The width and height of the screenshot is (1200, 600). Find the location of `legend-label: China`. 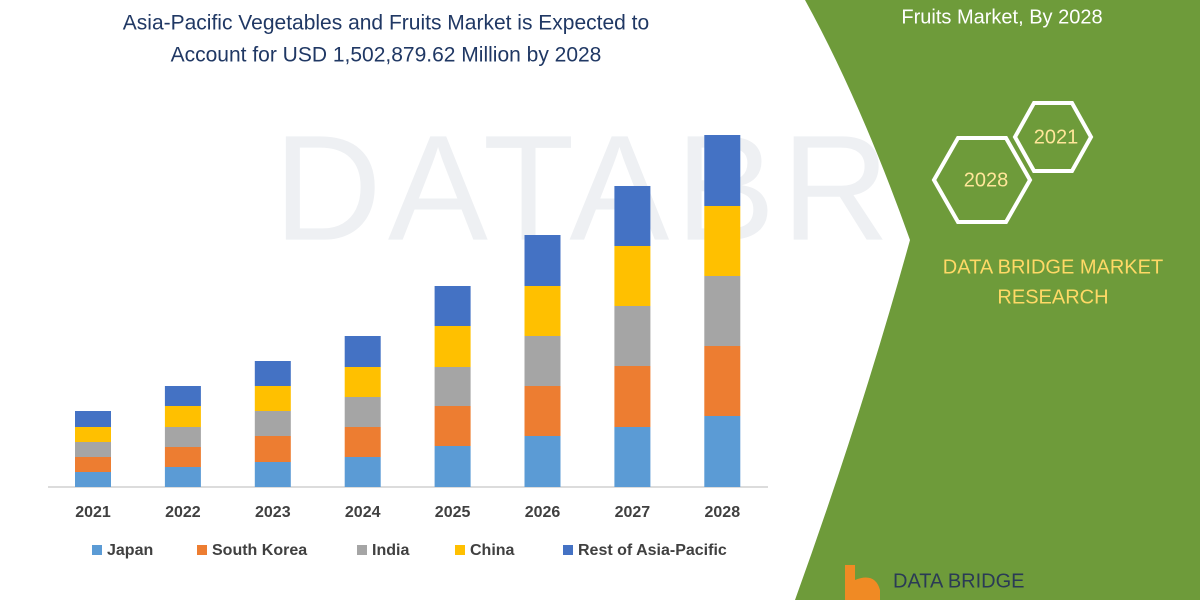

legend-label: China is located at coordinates (492, 550).